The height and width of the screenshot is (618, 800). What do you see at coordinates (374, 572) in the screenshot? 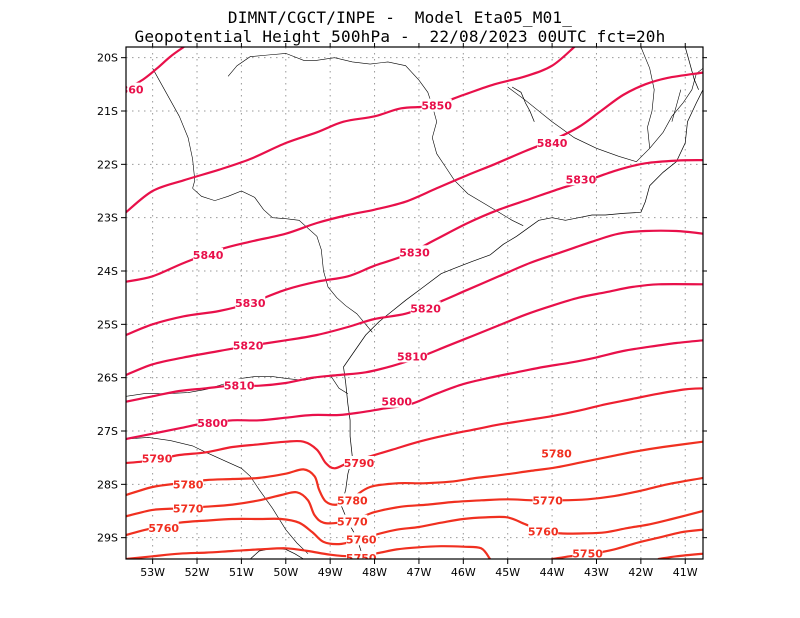
I see `x-tick-label: 48W` at bounding box center [374, 572].